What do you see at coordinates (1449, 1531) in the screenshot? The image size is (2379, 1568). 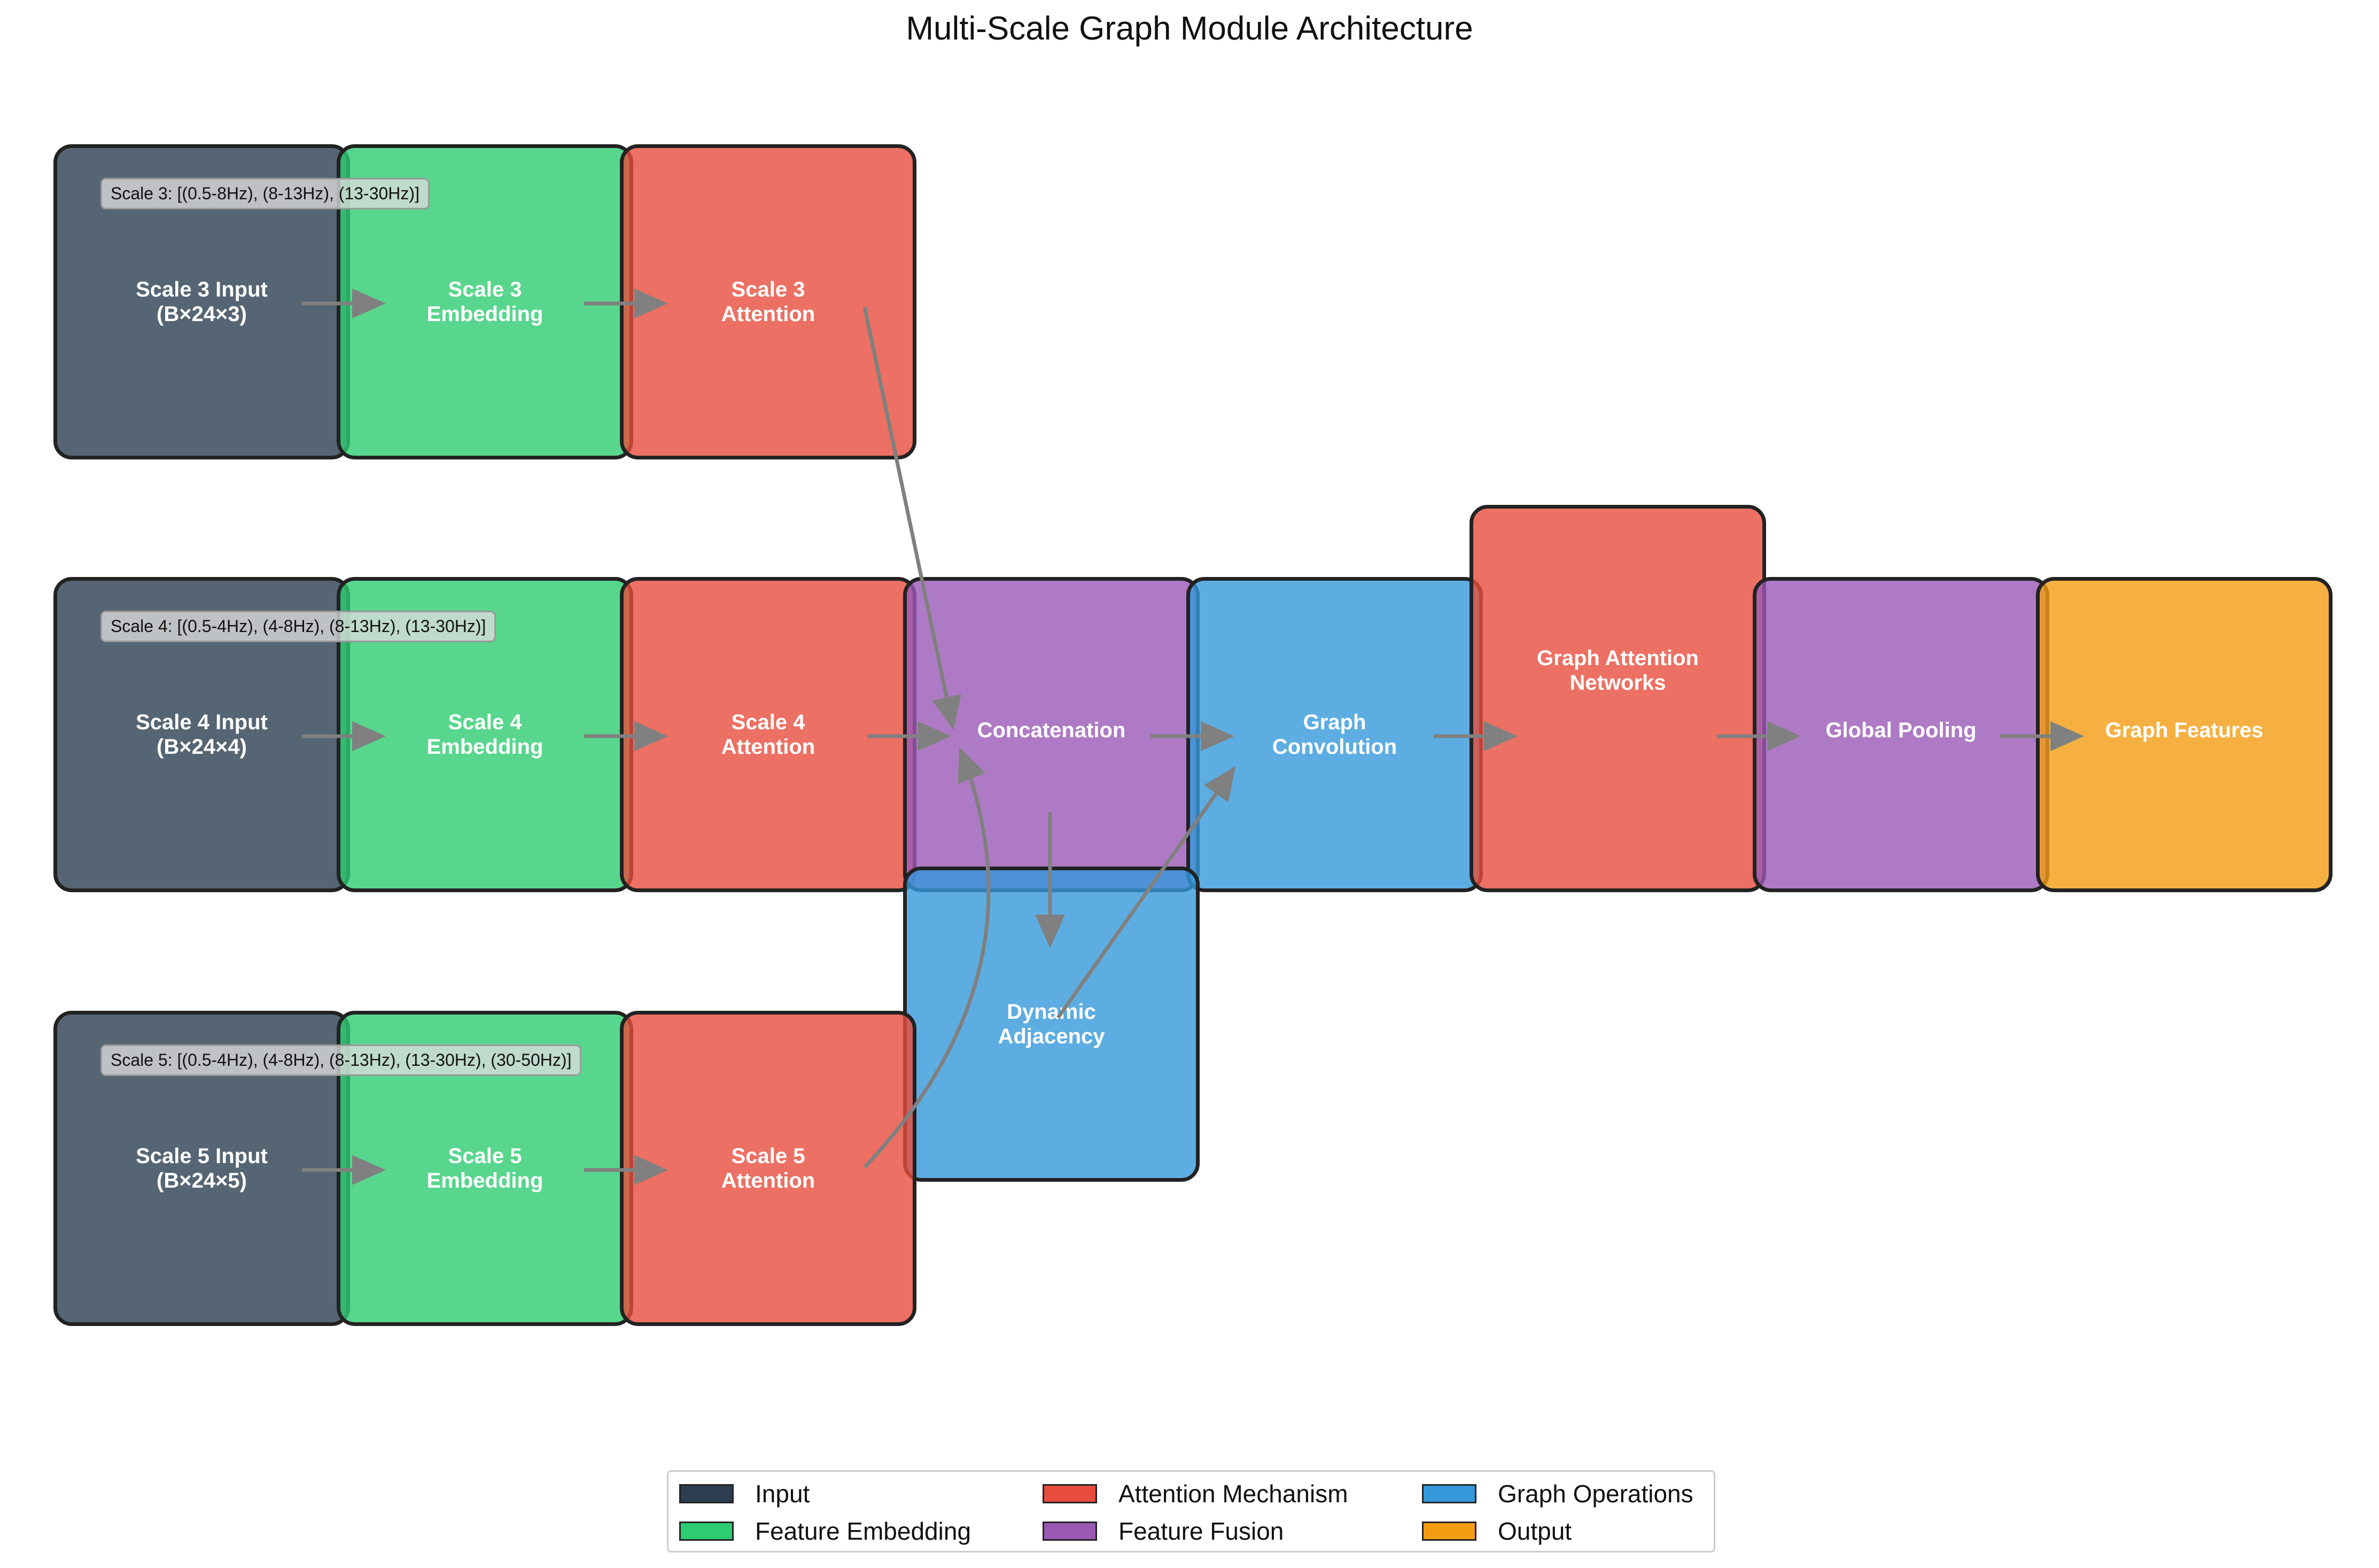 I see `legend-swatch-output` at bounding box center [1449, 1531].